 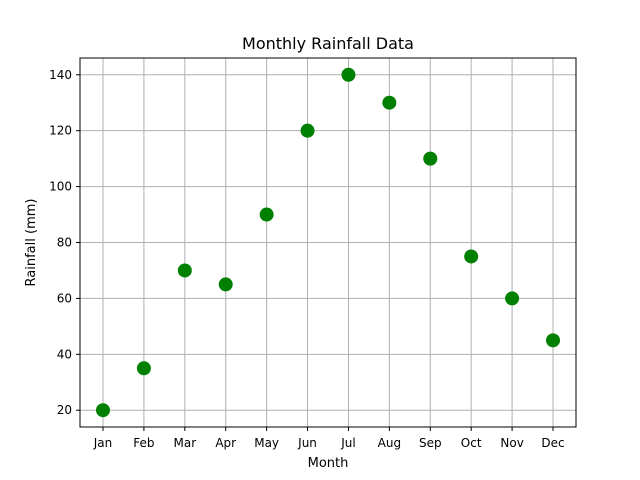 I want to click on x-tick-label: Sep, so click(x=430, y=443).